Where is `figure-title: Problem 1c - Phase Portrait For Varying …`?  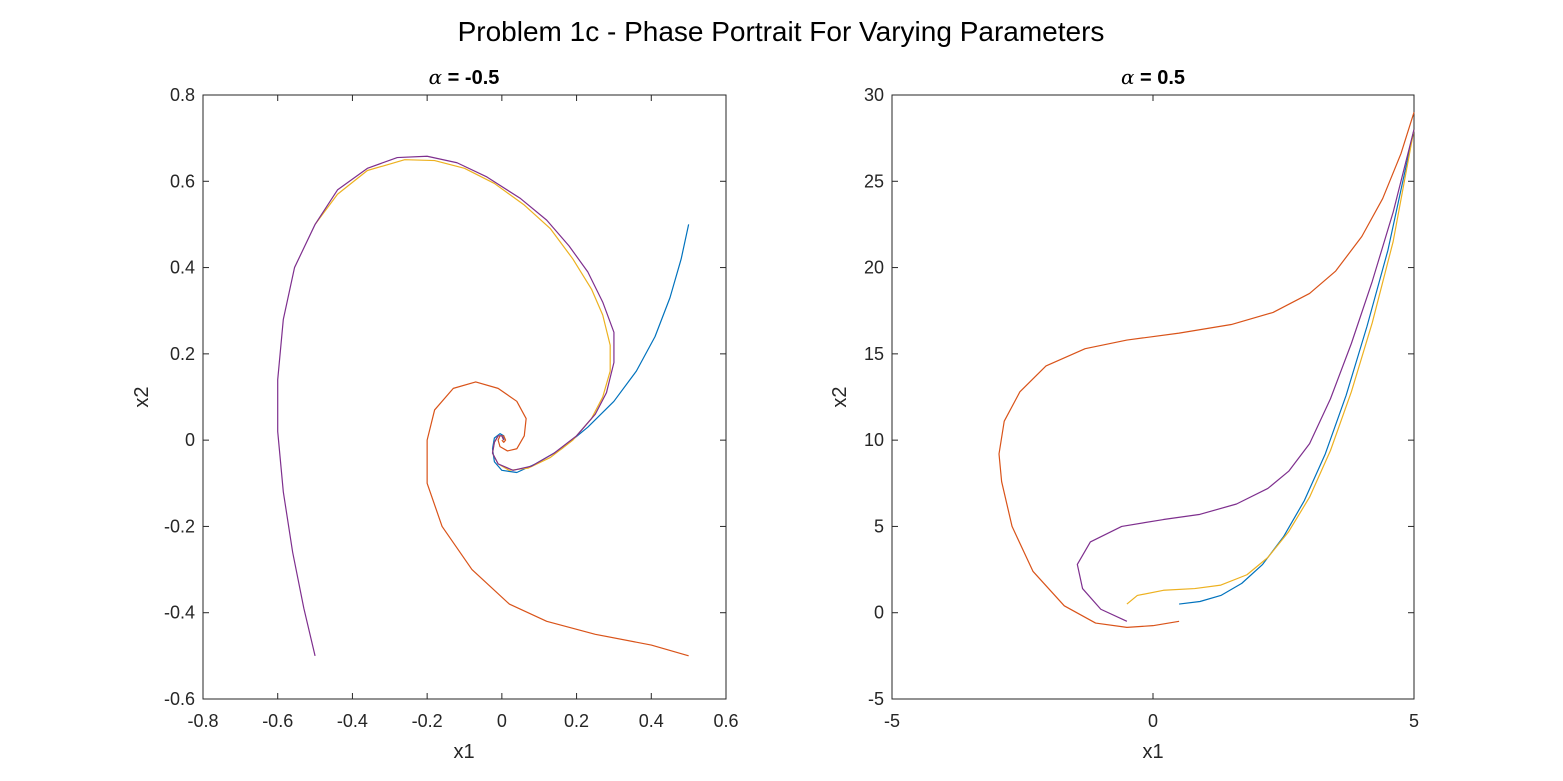
figure-title: Problem 1c - Phase Portrait For Varying … is located at coordinates (781, 31).